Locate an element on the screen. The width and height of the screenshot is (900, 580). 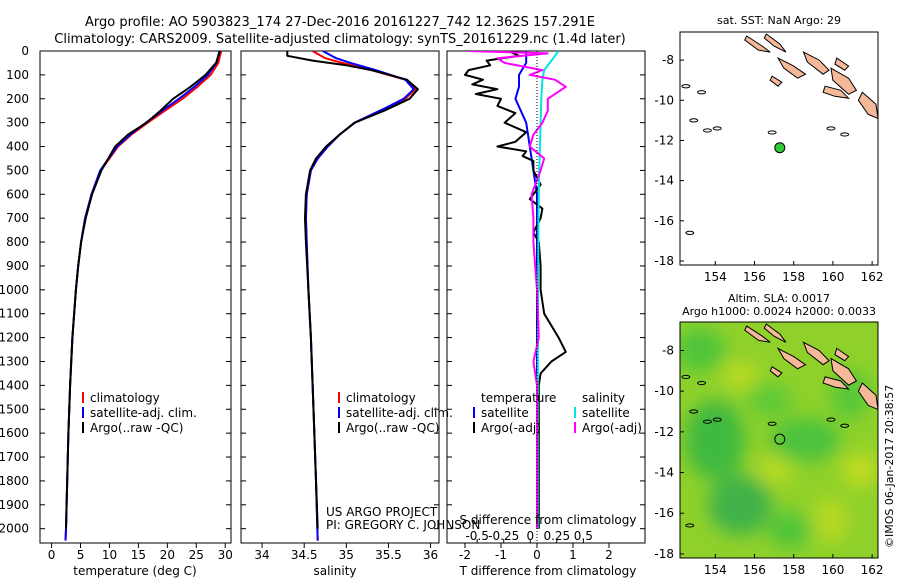
y-tick-label: 300 is located at coordinates (17, 123).